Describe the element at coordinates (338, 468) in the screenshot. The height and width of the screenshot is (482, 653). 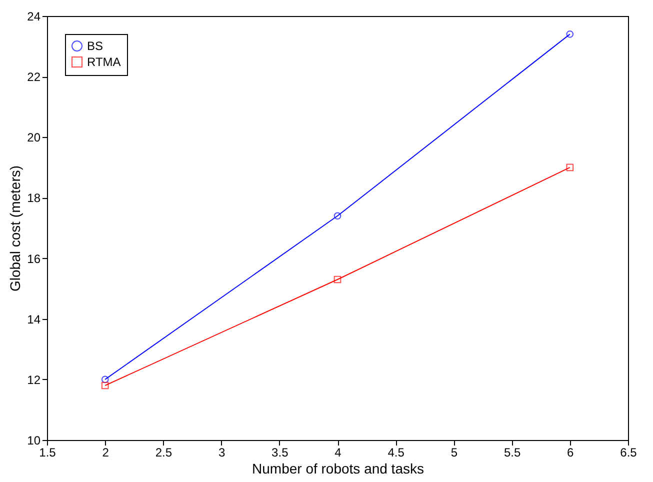
I see `x-axis-title: Number of robots and tasks` at that location.